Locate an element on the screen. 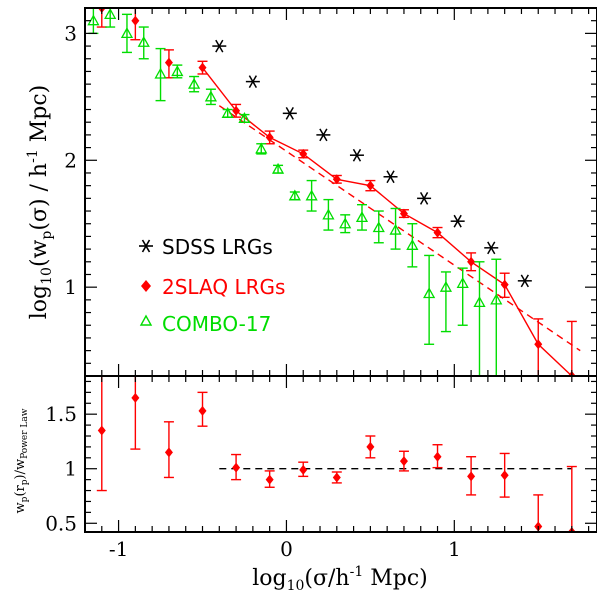  bottom-y-tick-label: 0.5 is located at coordinates (61, 523).